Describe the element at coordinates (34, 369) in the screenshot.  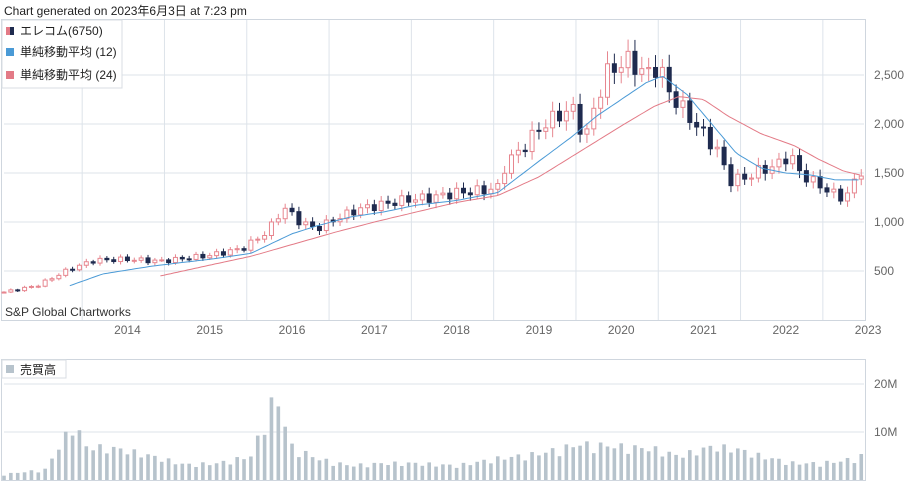
I see `volume-legend: 売買高` at that location.